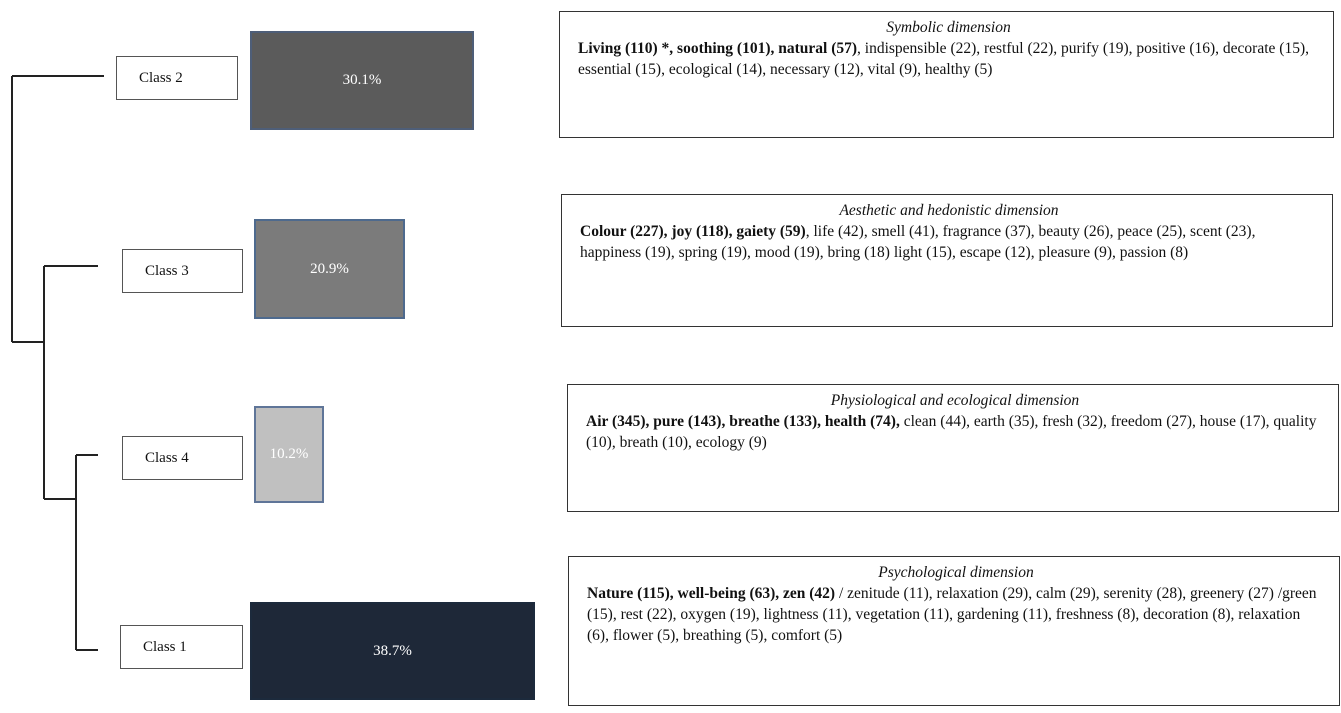 The image size is (1341, 713). Describe the element at coordinates (182, 271) in the screenshot. I see `class-label-3: Class 3` at that location.